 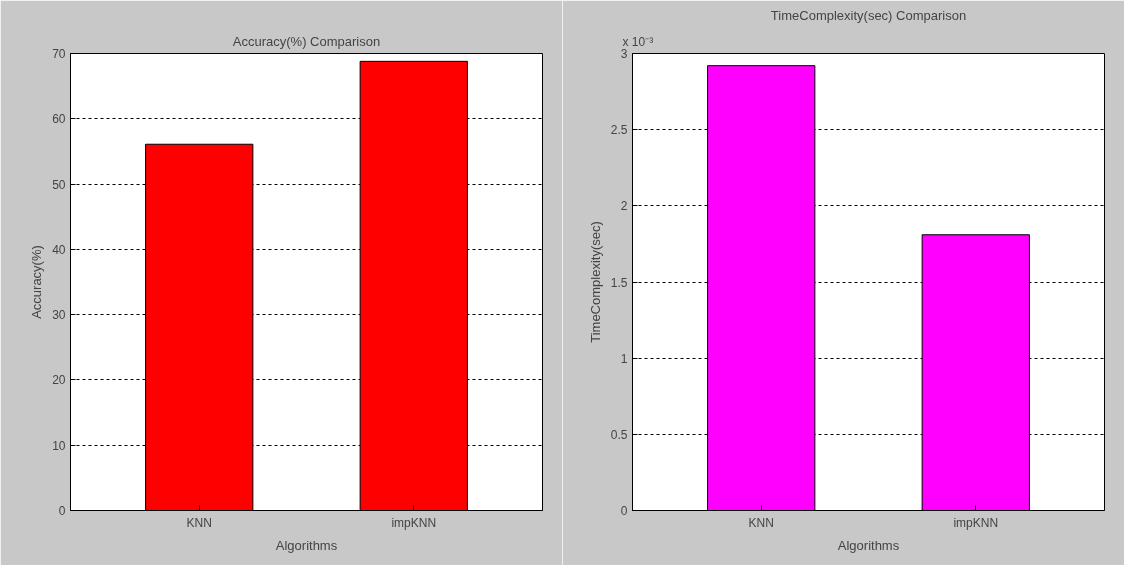 What do you see at coordinates (624, 358) in the screenshot?
I see `y-tick-label: 1` at bounding box center [624, 358].